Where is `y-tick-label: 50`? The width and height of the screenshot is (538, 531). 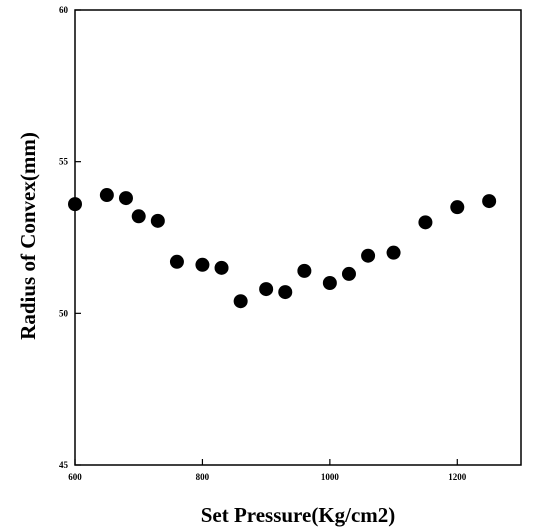
y-tick-label: 50 is located at coordinates (64, 313).